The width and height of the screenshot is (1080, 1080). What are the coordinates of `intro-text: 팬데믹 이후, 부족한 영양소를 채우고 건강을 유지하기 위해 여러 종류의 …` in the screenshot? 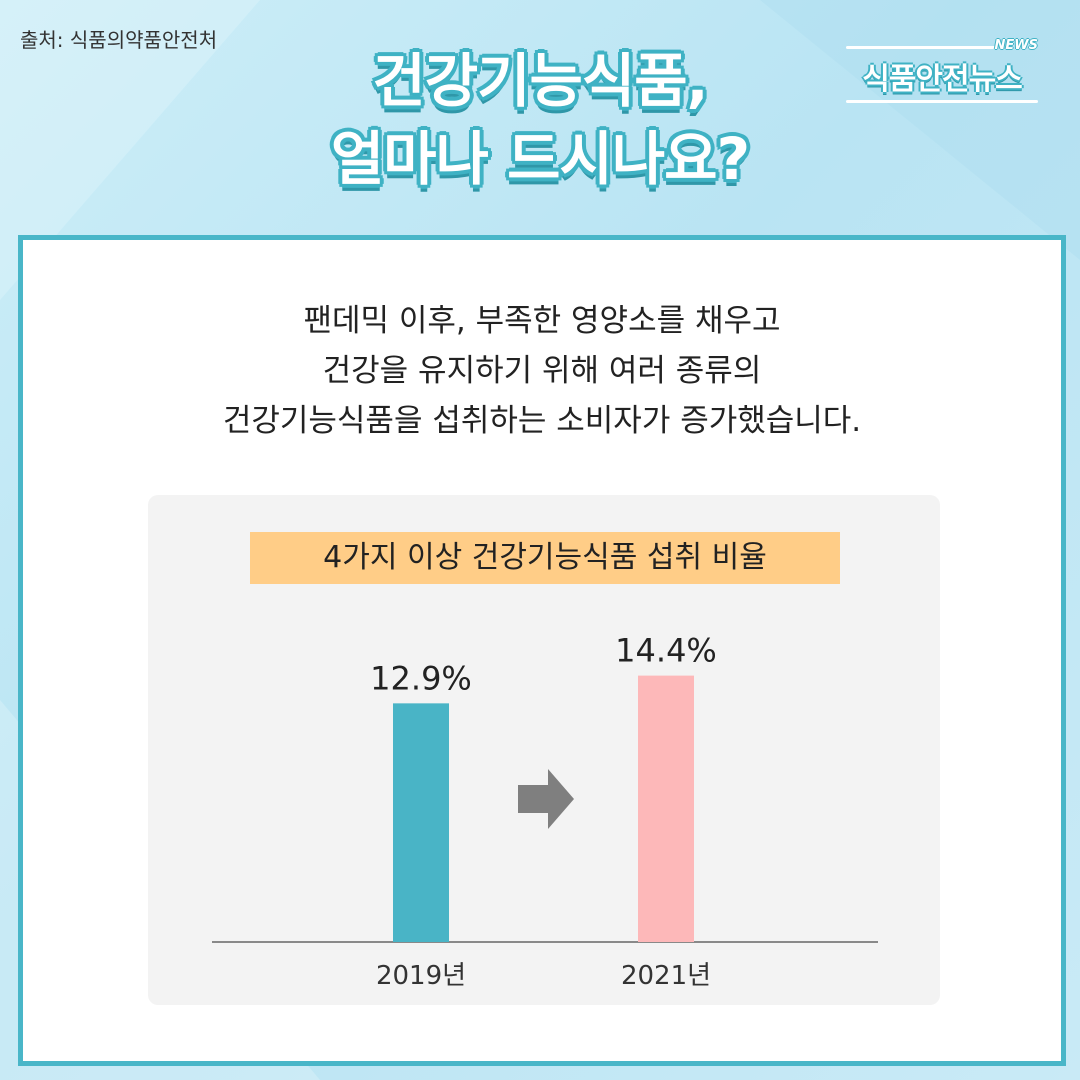 It's located at (542, 371).